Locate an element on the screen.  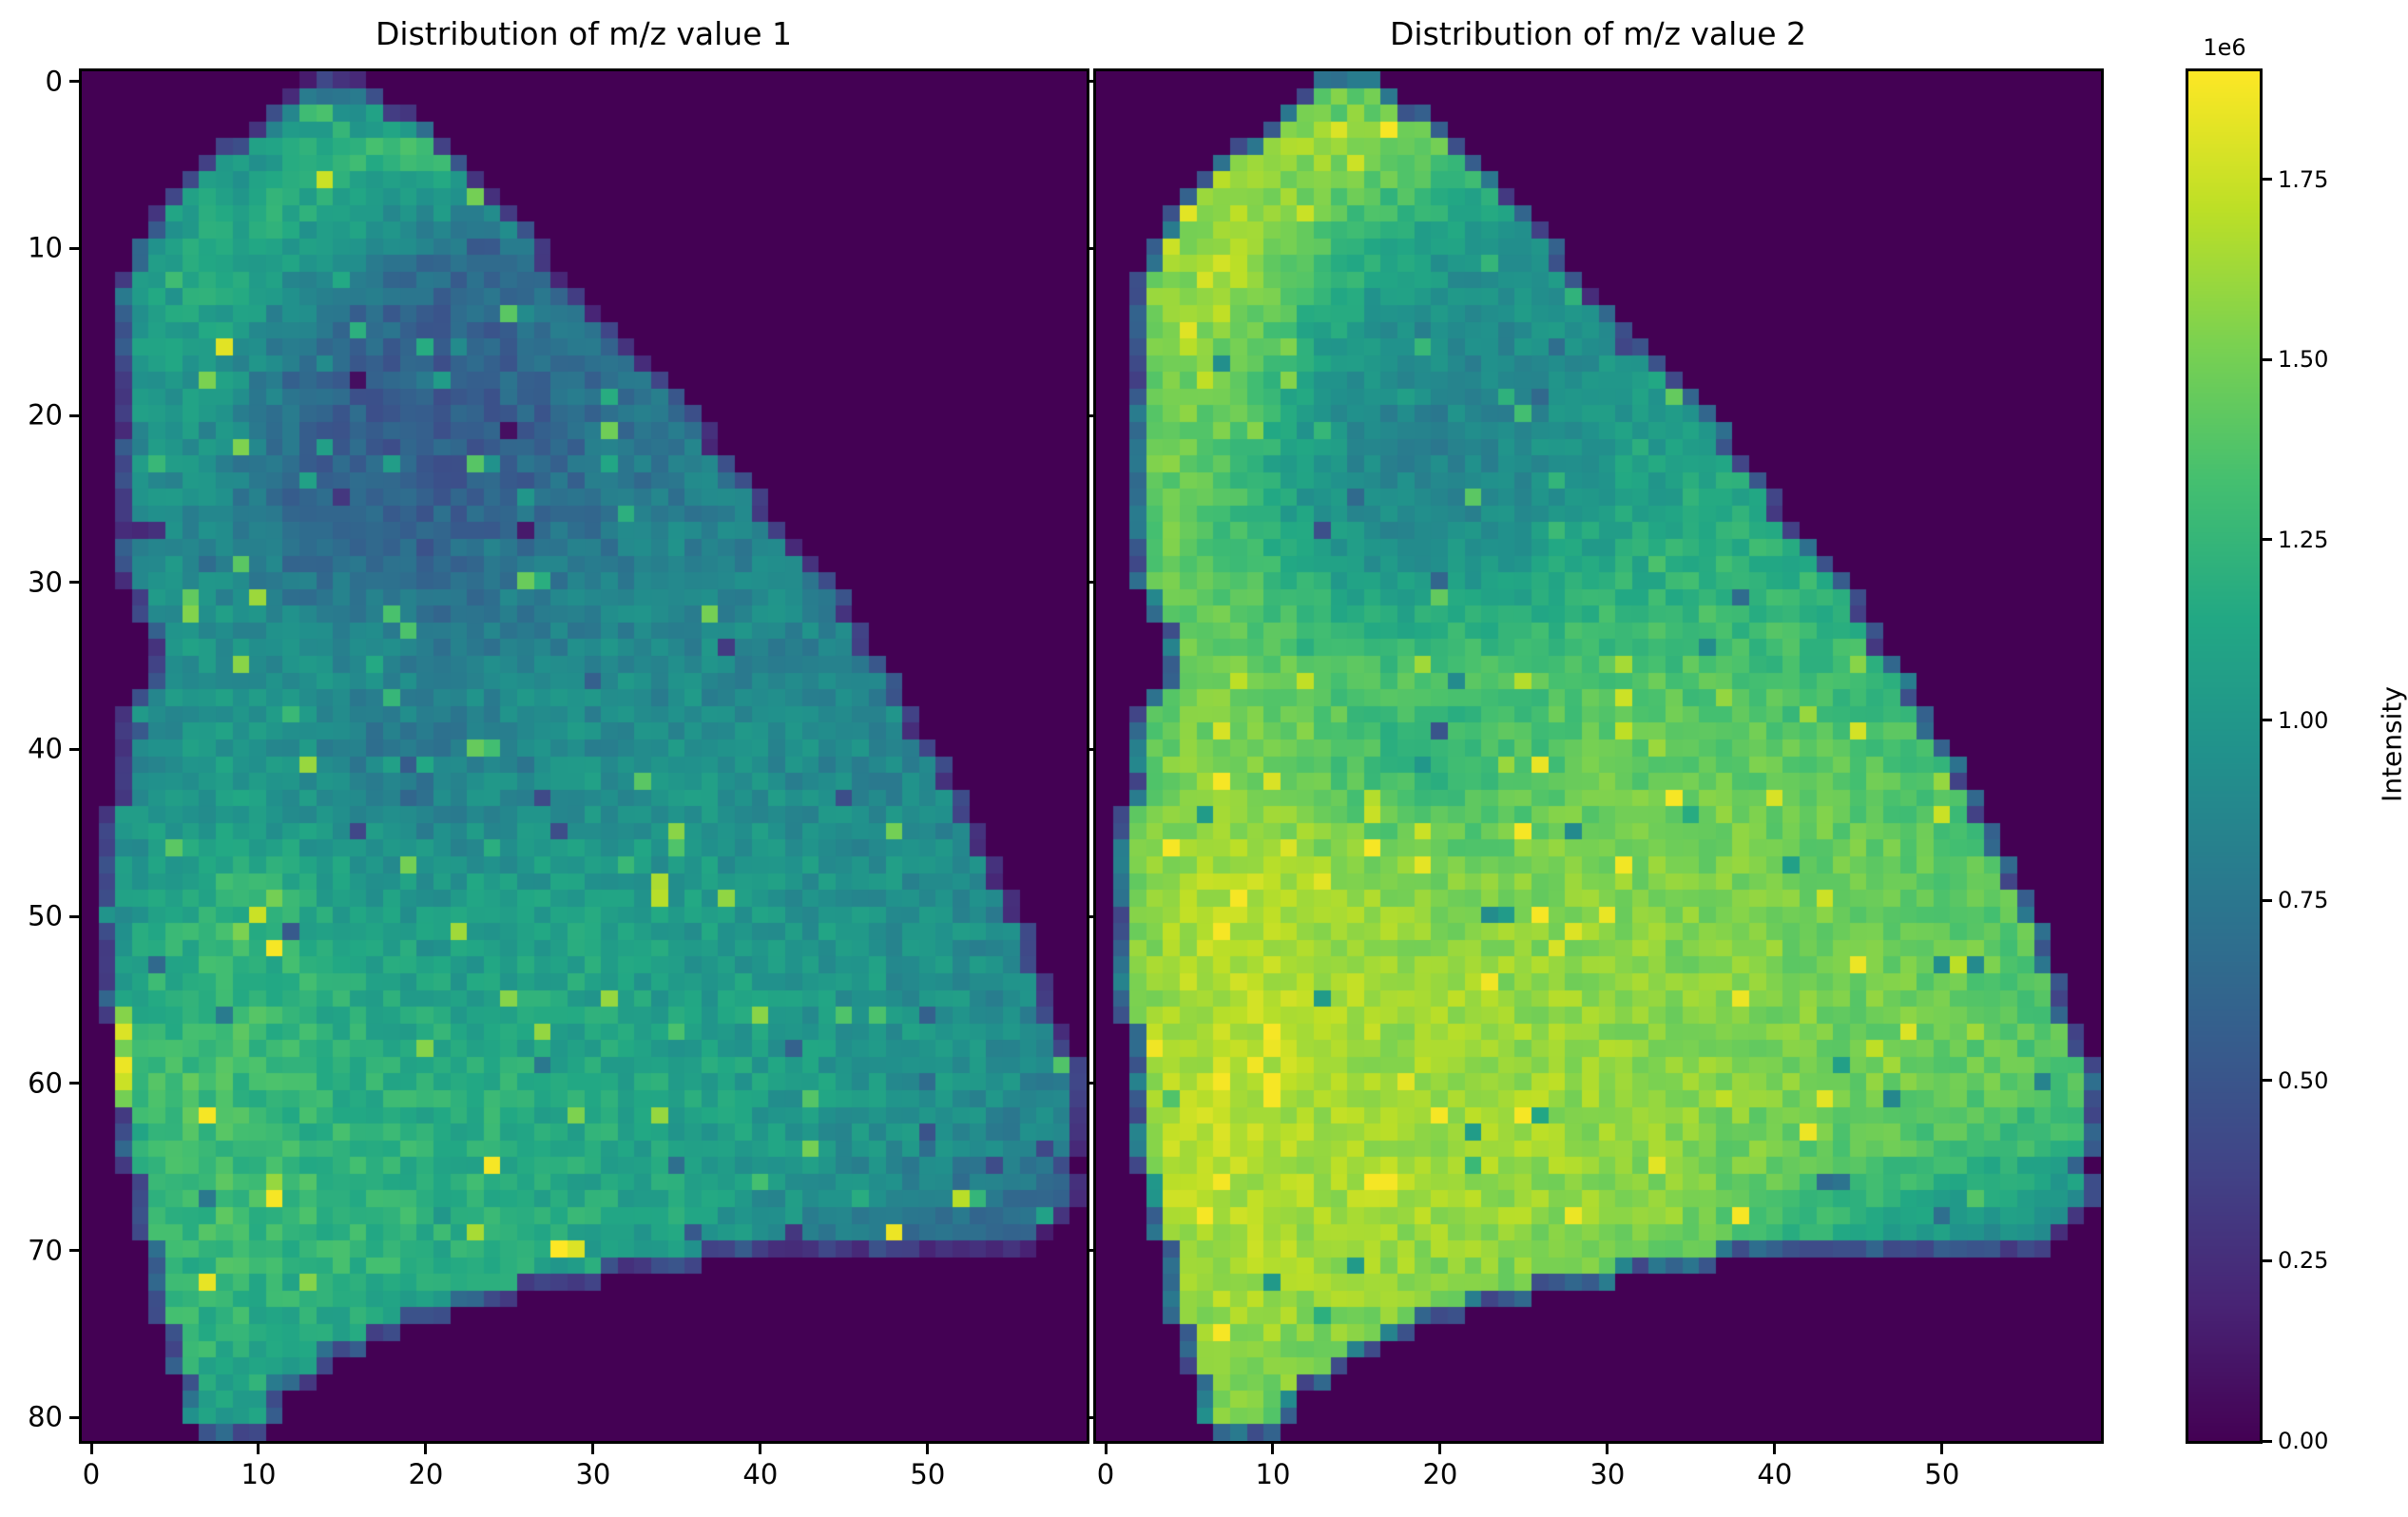
colorbar-tick-label: 1.25 is located at coordinates (2303, 539).